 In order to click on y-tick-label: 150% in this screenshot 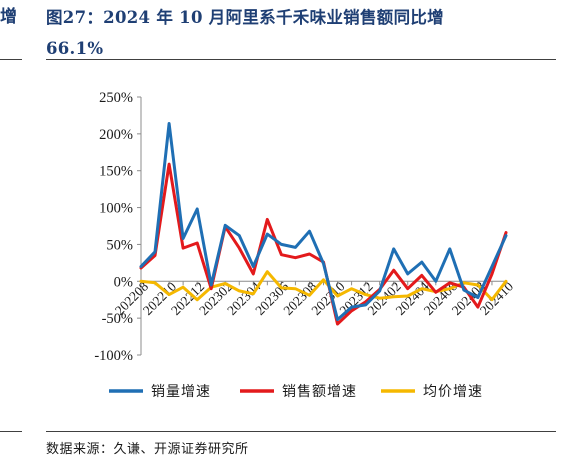, I will do `click(116, 172)`.